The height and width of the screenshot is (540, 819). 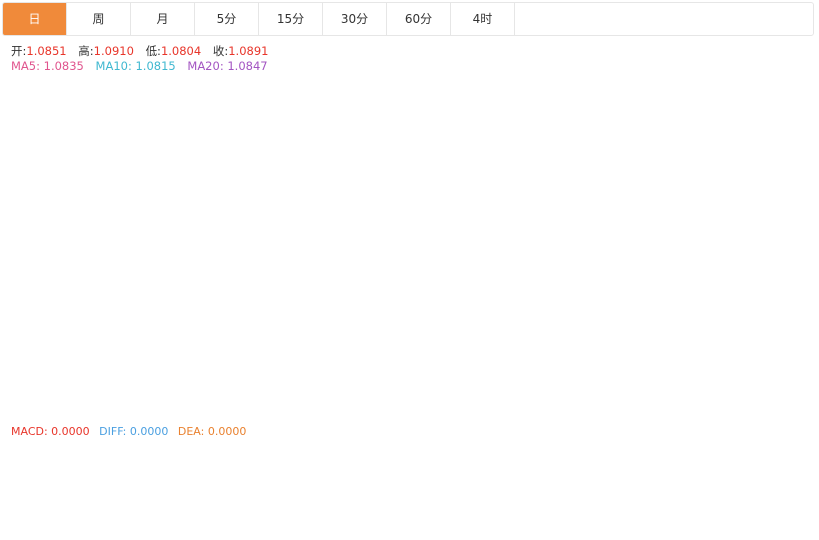 What do you see at coordinates (772, 75) in the screenshot?
I see `price-tick-label: 1.0966` at bounding box center [772, 75].